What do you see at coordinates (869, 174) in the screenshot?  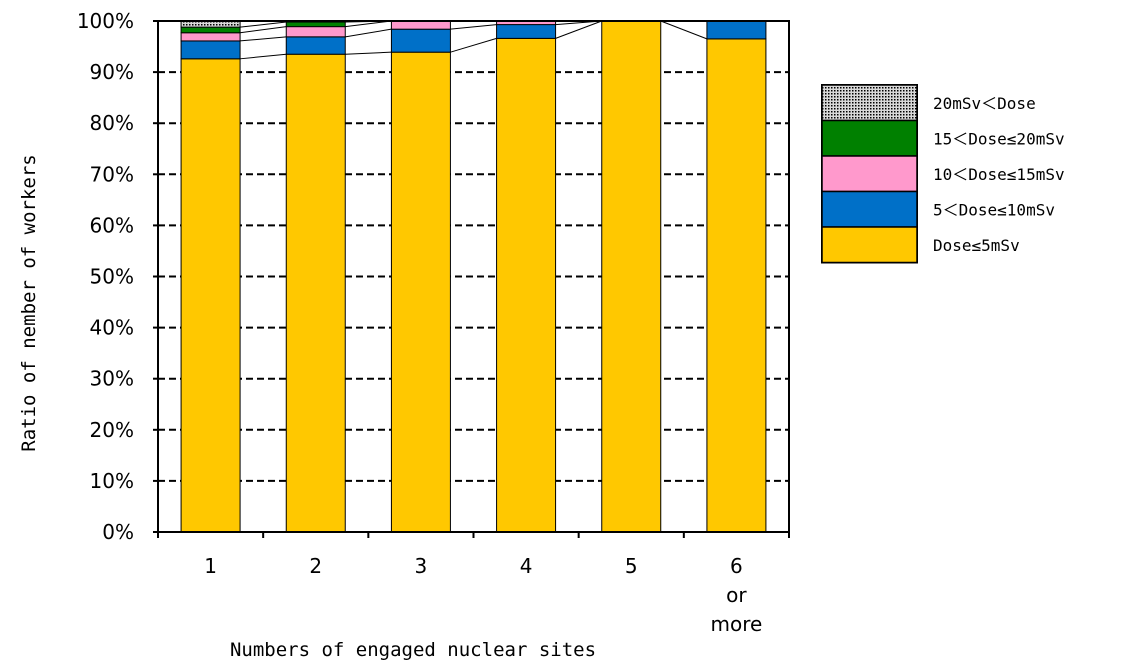 I see `legend-swatch-10-dose-15msv` at bounding box center [869, 174].